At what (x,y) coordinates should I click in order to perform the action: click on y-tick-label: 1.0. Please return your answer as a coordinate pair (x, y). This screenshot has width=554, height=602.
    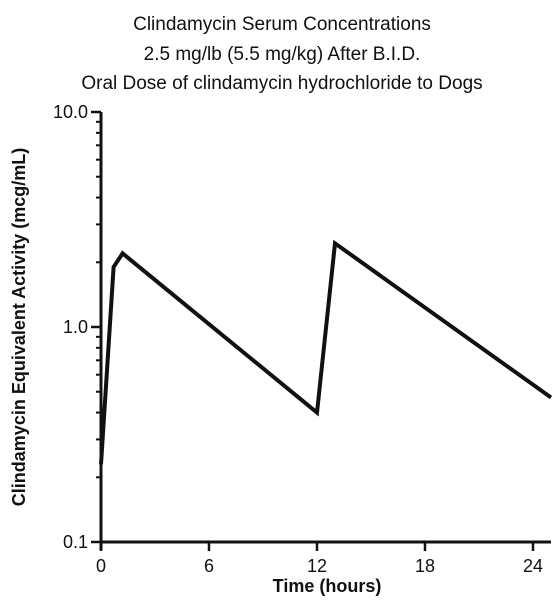
    Looking at the image, I should click on (75, 327).